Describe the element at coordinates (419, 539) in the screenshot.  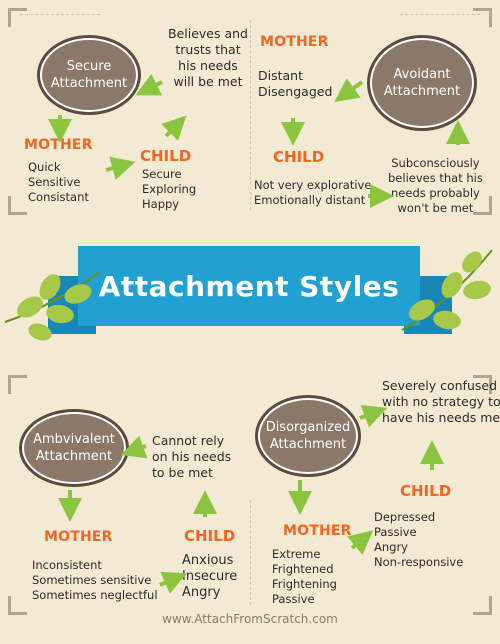
I see `disorganized-child-traits: Depressed Passive Angry Non-responsive` at that location.